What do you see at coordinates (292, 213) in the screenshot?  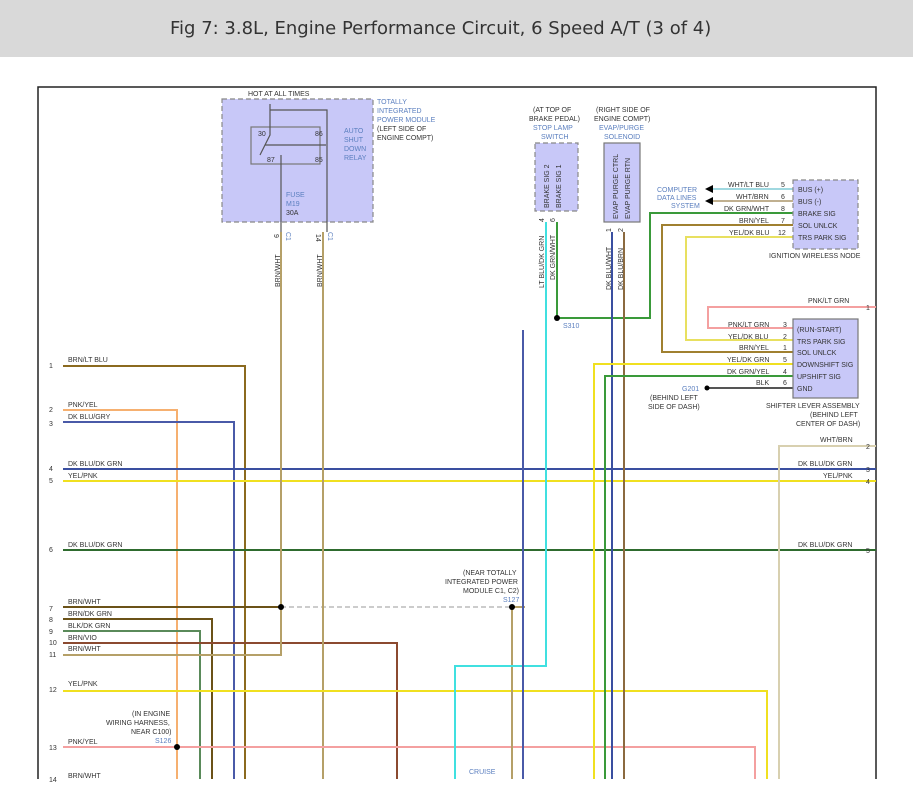 I see `tipm-amps-label: 30A` at bounding box center [292, 213].